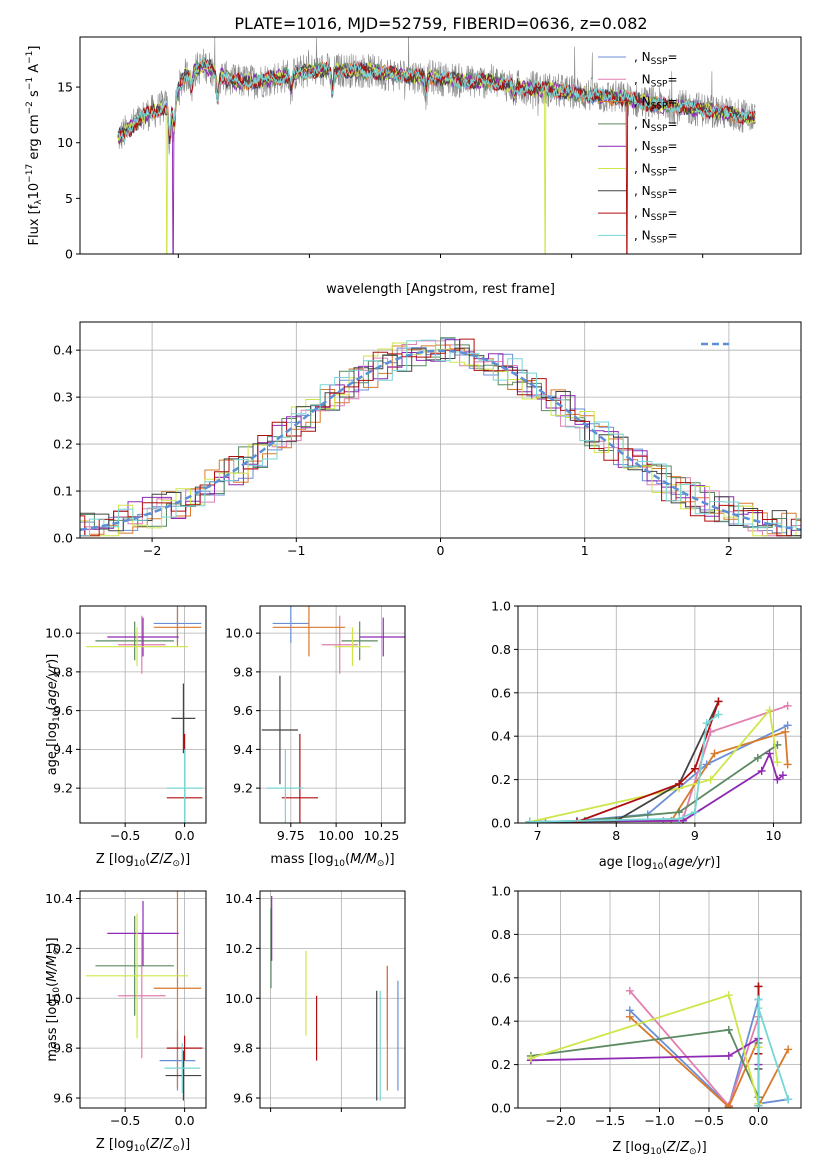  Describe the element at coordinates (336, 835) in the screenshot. I see `x-tick-label: 10.00` at that location.